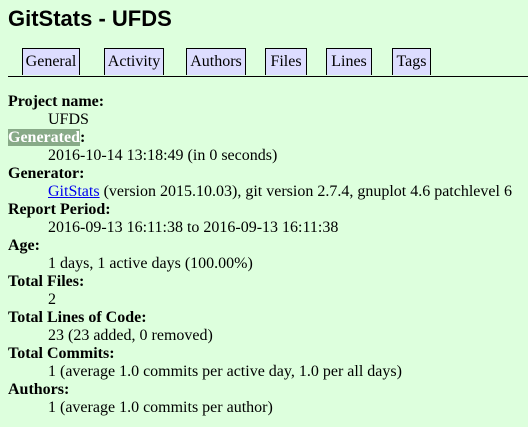  Describe the element at coordinates (52, 299) in the screenshot. I see `total-files-value: 2` at that location.